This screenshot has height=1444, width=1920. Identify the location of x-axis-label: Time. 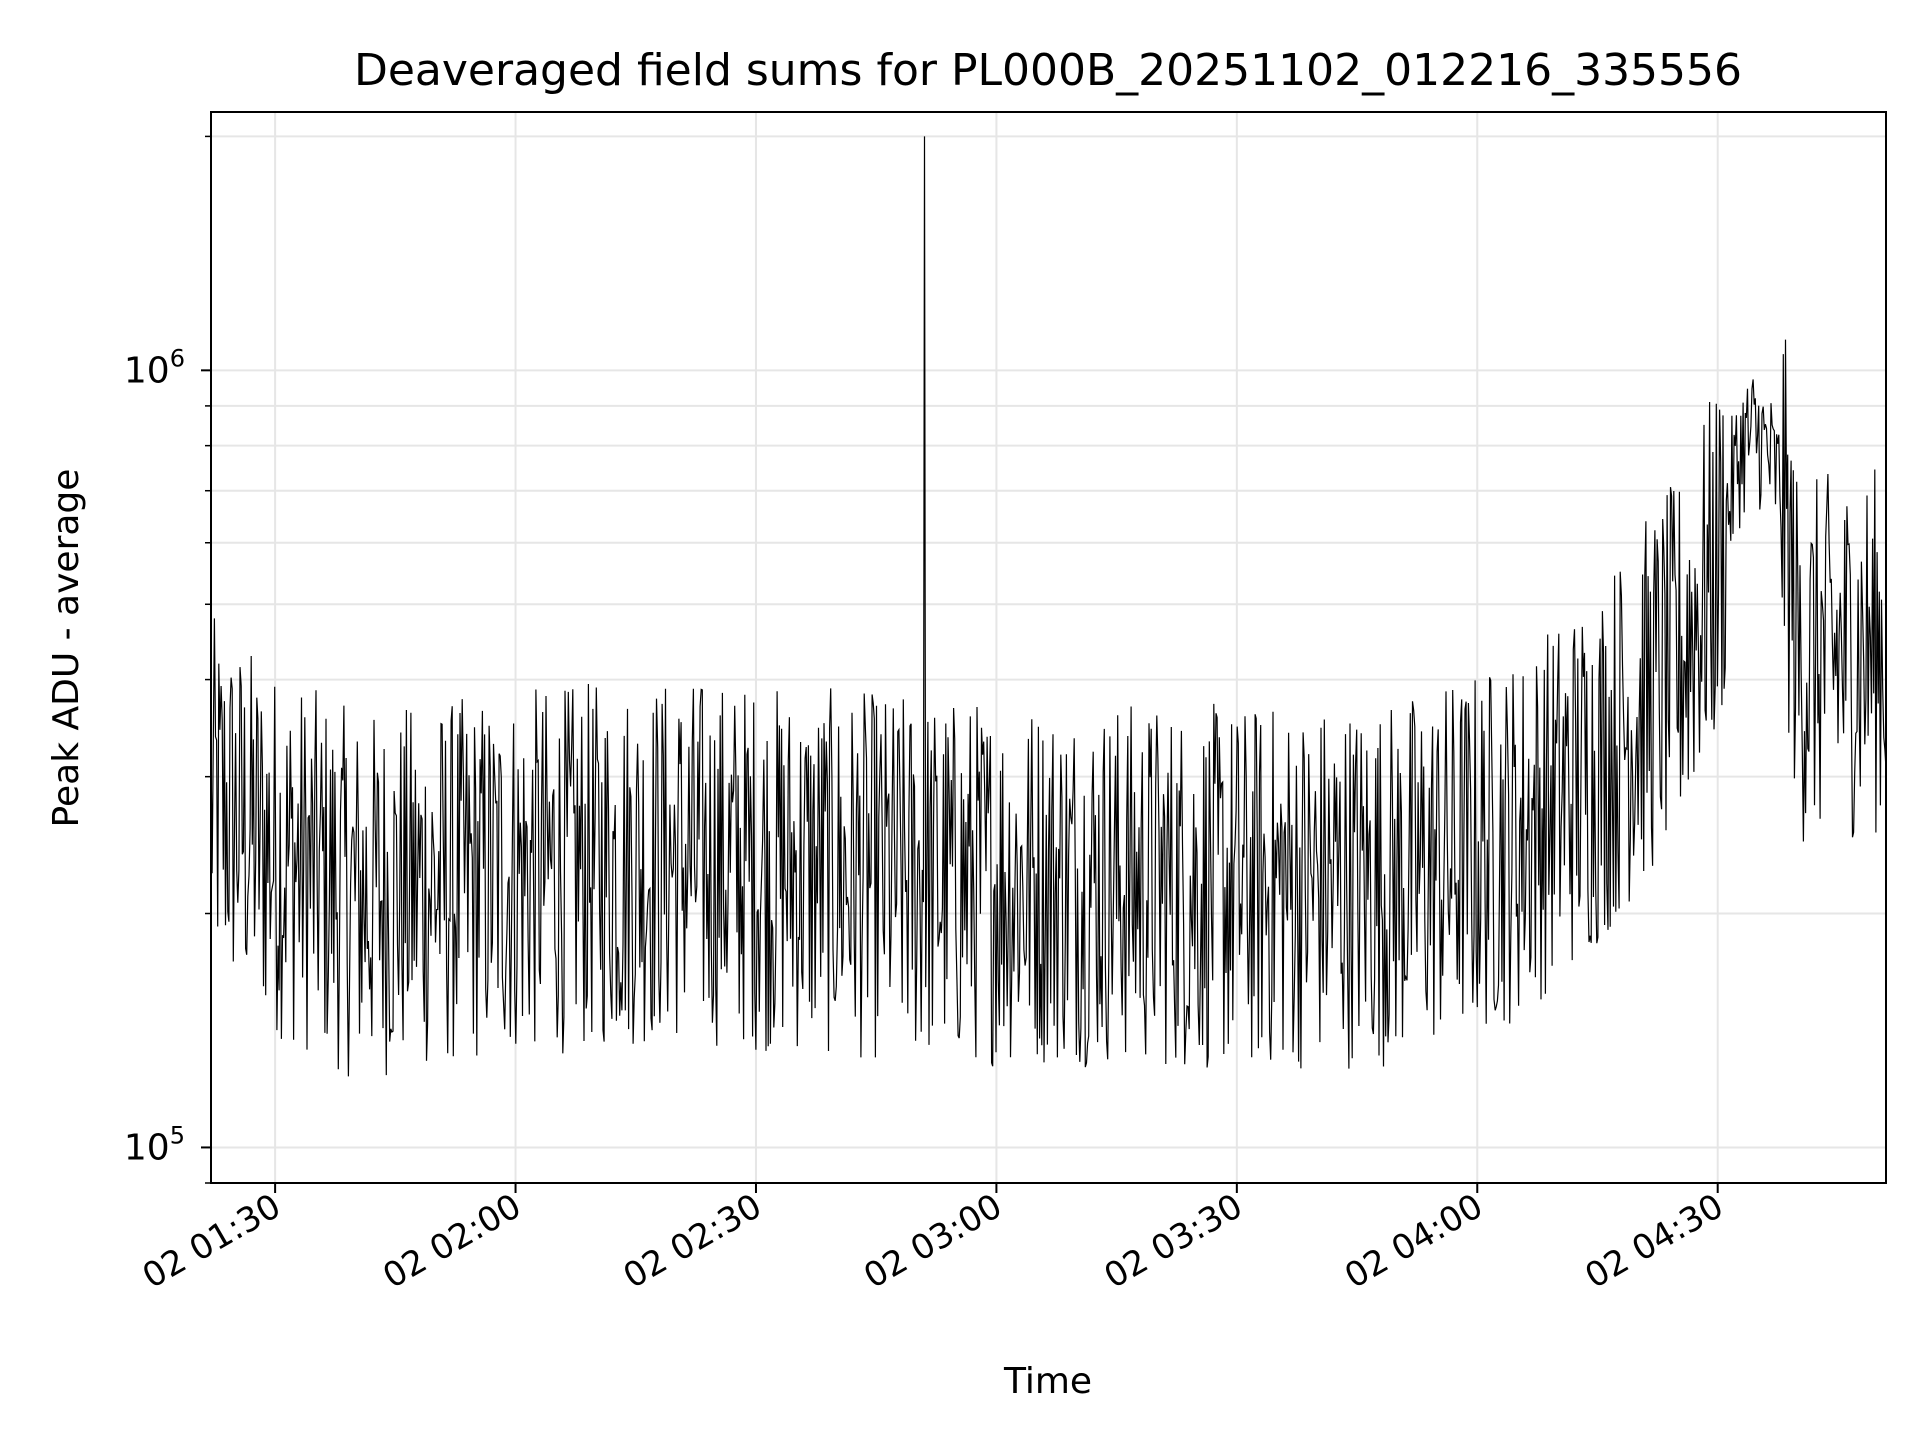
(1047, 1381).